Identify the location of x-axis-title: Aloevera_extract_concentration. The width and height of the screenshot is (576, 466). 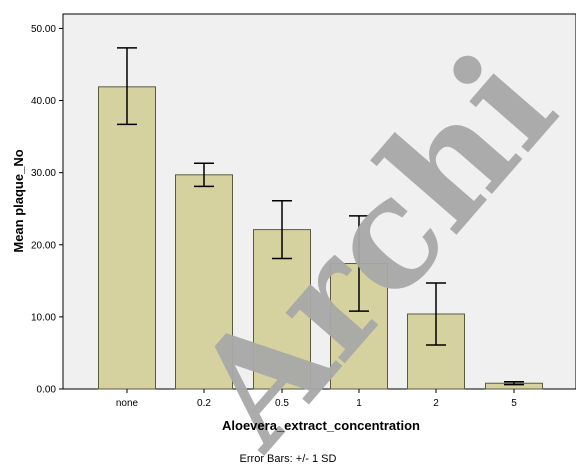
(321, 425).